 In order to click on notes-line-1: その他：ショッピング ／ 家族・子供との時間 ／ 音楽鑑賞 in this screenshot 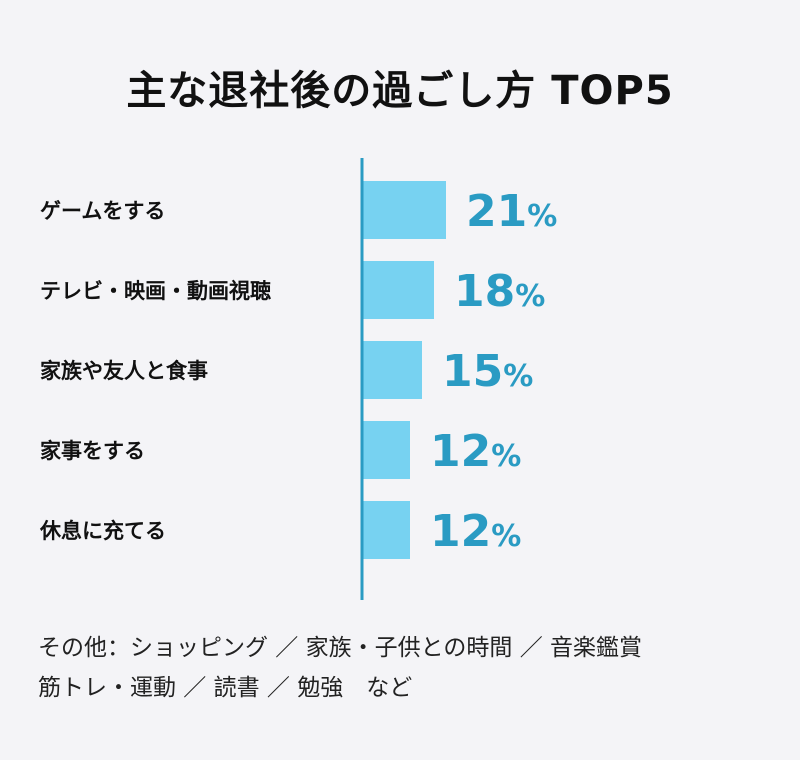, I will do `click(340, 648)`.